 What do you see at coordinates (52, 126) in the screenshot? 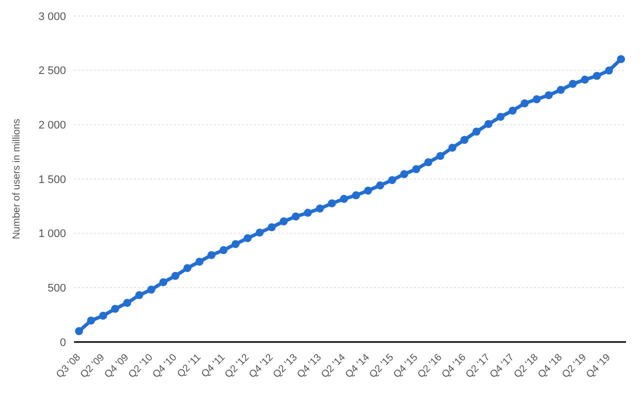
I see `y-tick-label: 2 000` at bounding box center [52, 126].